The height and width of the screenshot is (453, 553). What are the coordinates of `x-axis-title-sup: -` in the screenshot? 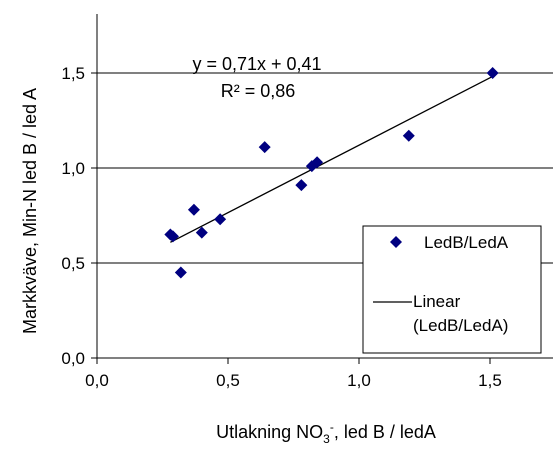 It's located at (332, 427).